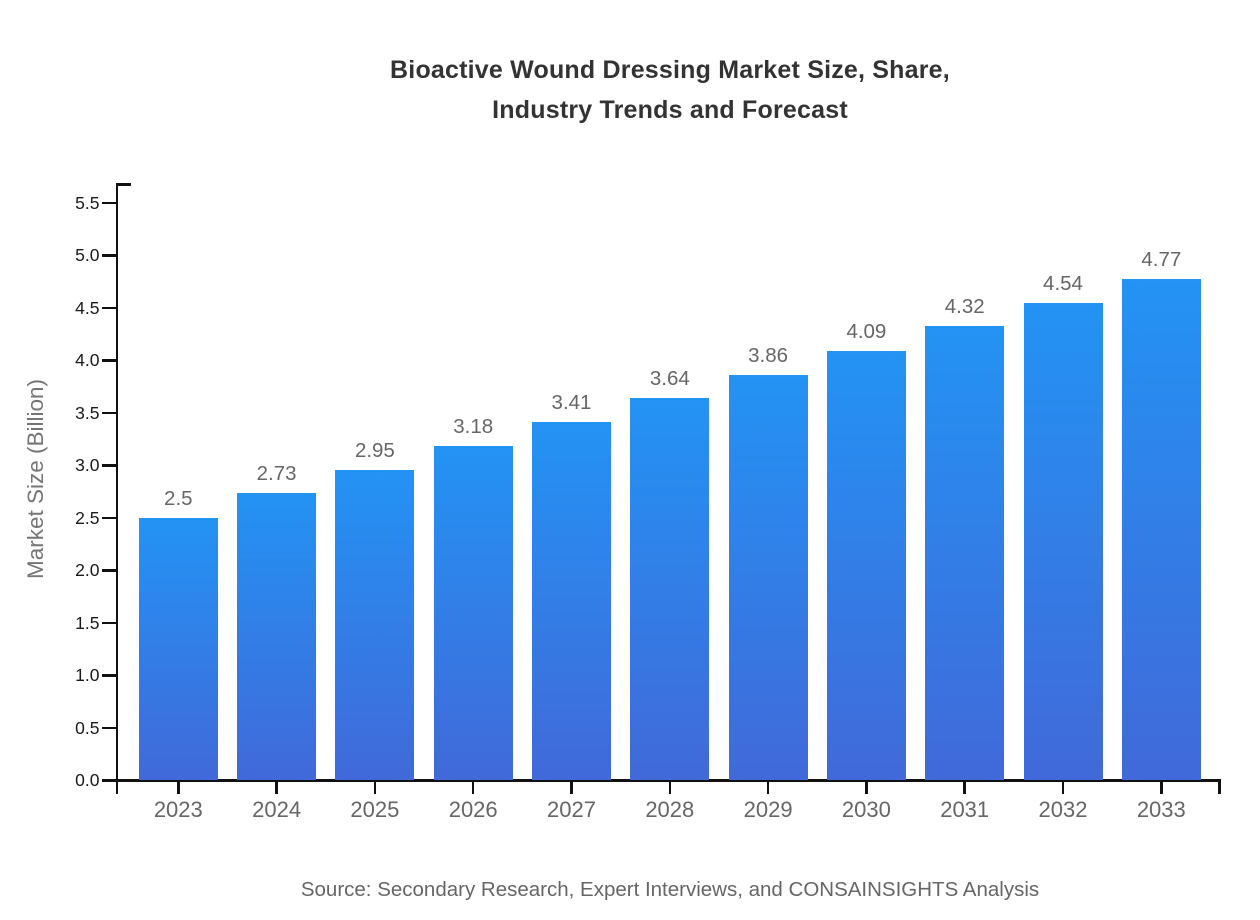  Describe the element at coordinates (116, 488) in the screenshot. I see `y-axis-line` at that location.